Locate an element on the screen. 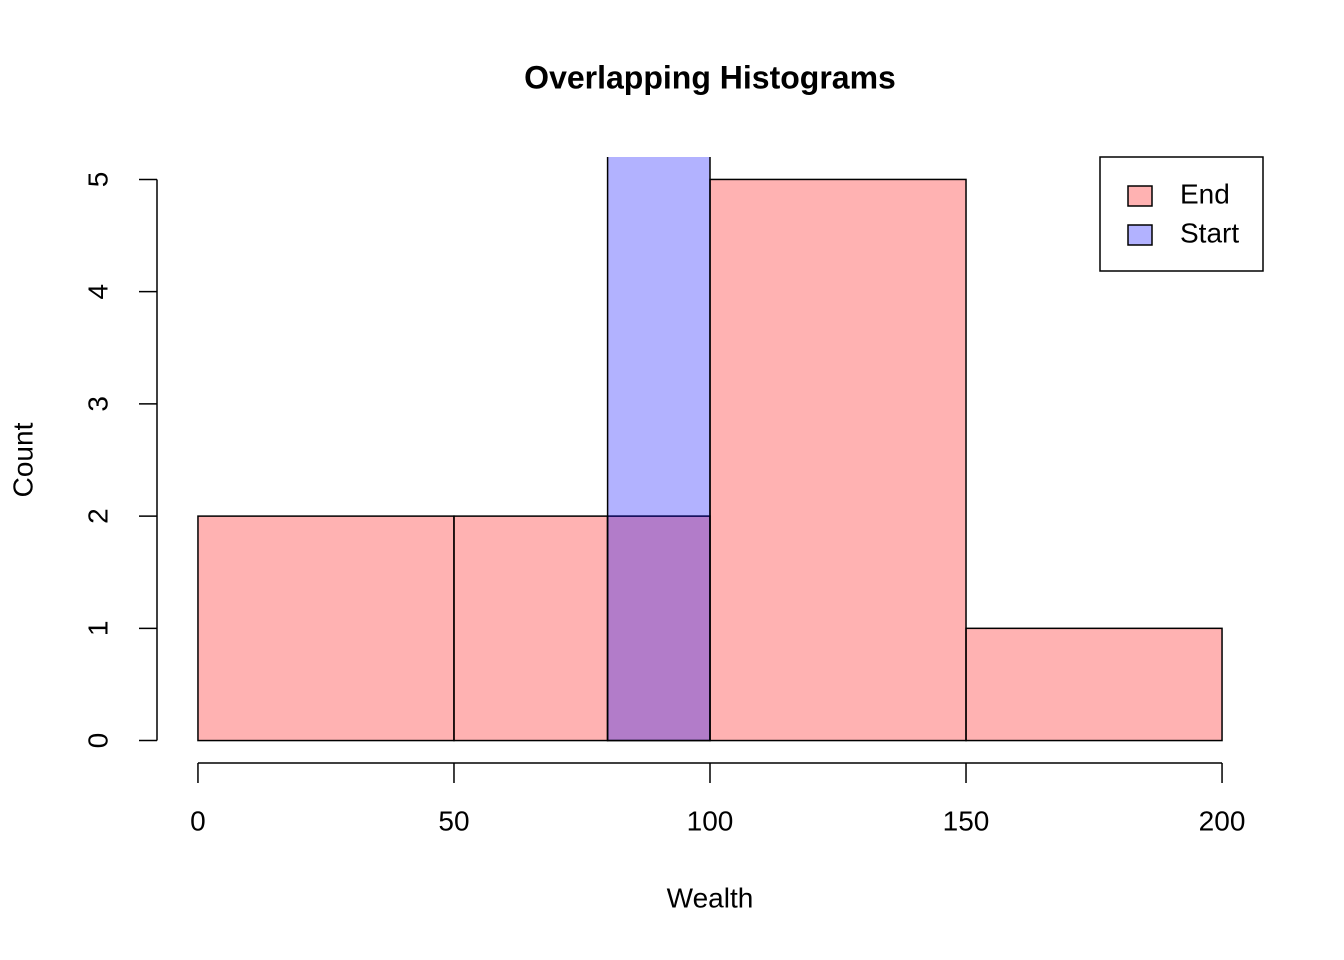  x-tick-label: 0 is located at coordinates (198, 820).